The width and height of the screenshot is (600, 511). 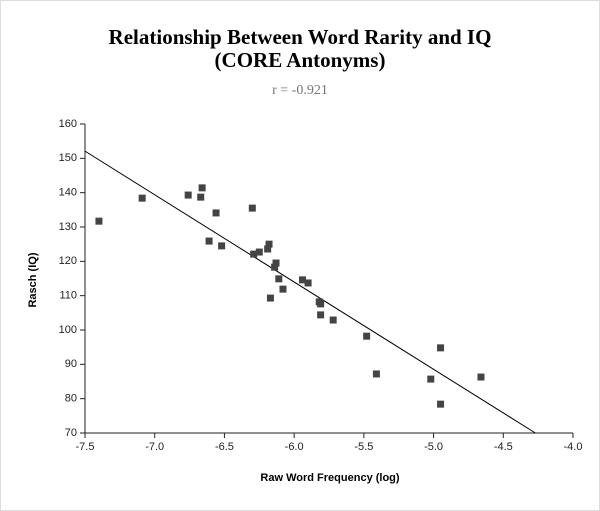 What do you see at coordinates (154, 447) in the screenshot?
I see `x-tick-label: -7.0` at bounding box center [154, 447].